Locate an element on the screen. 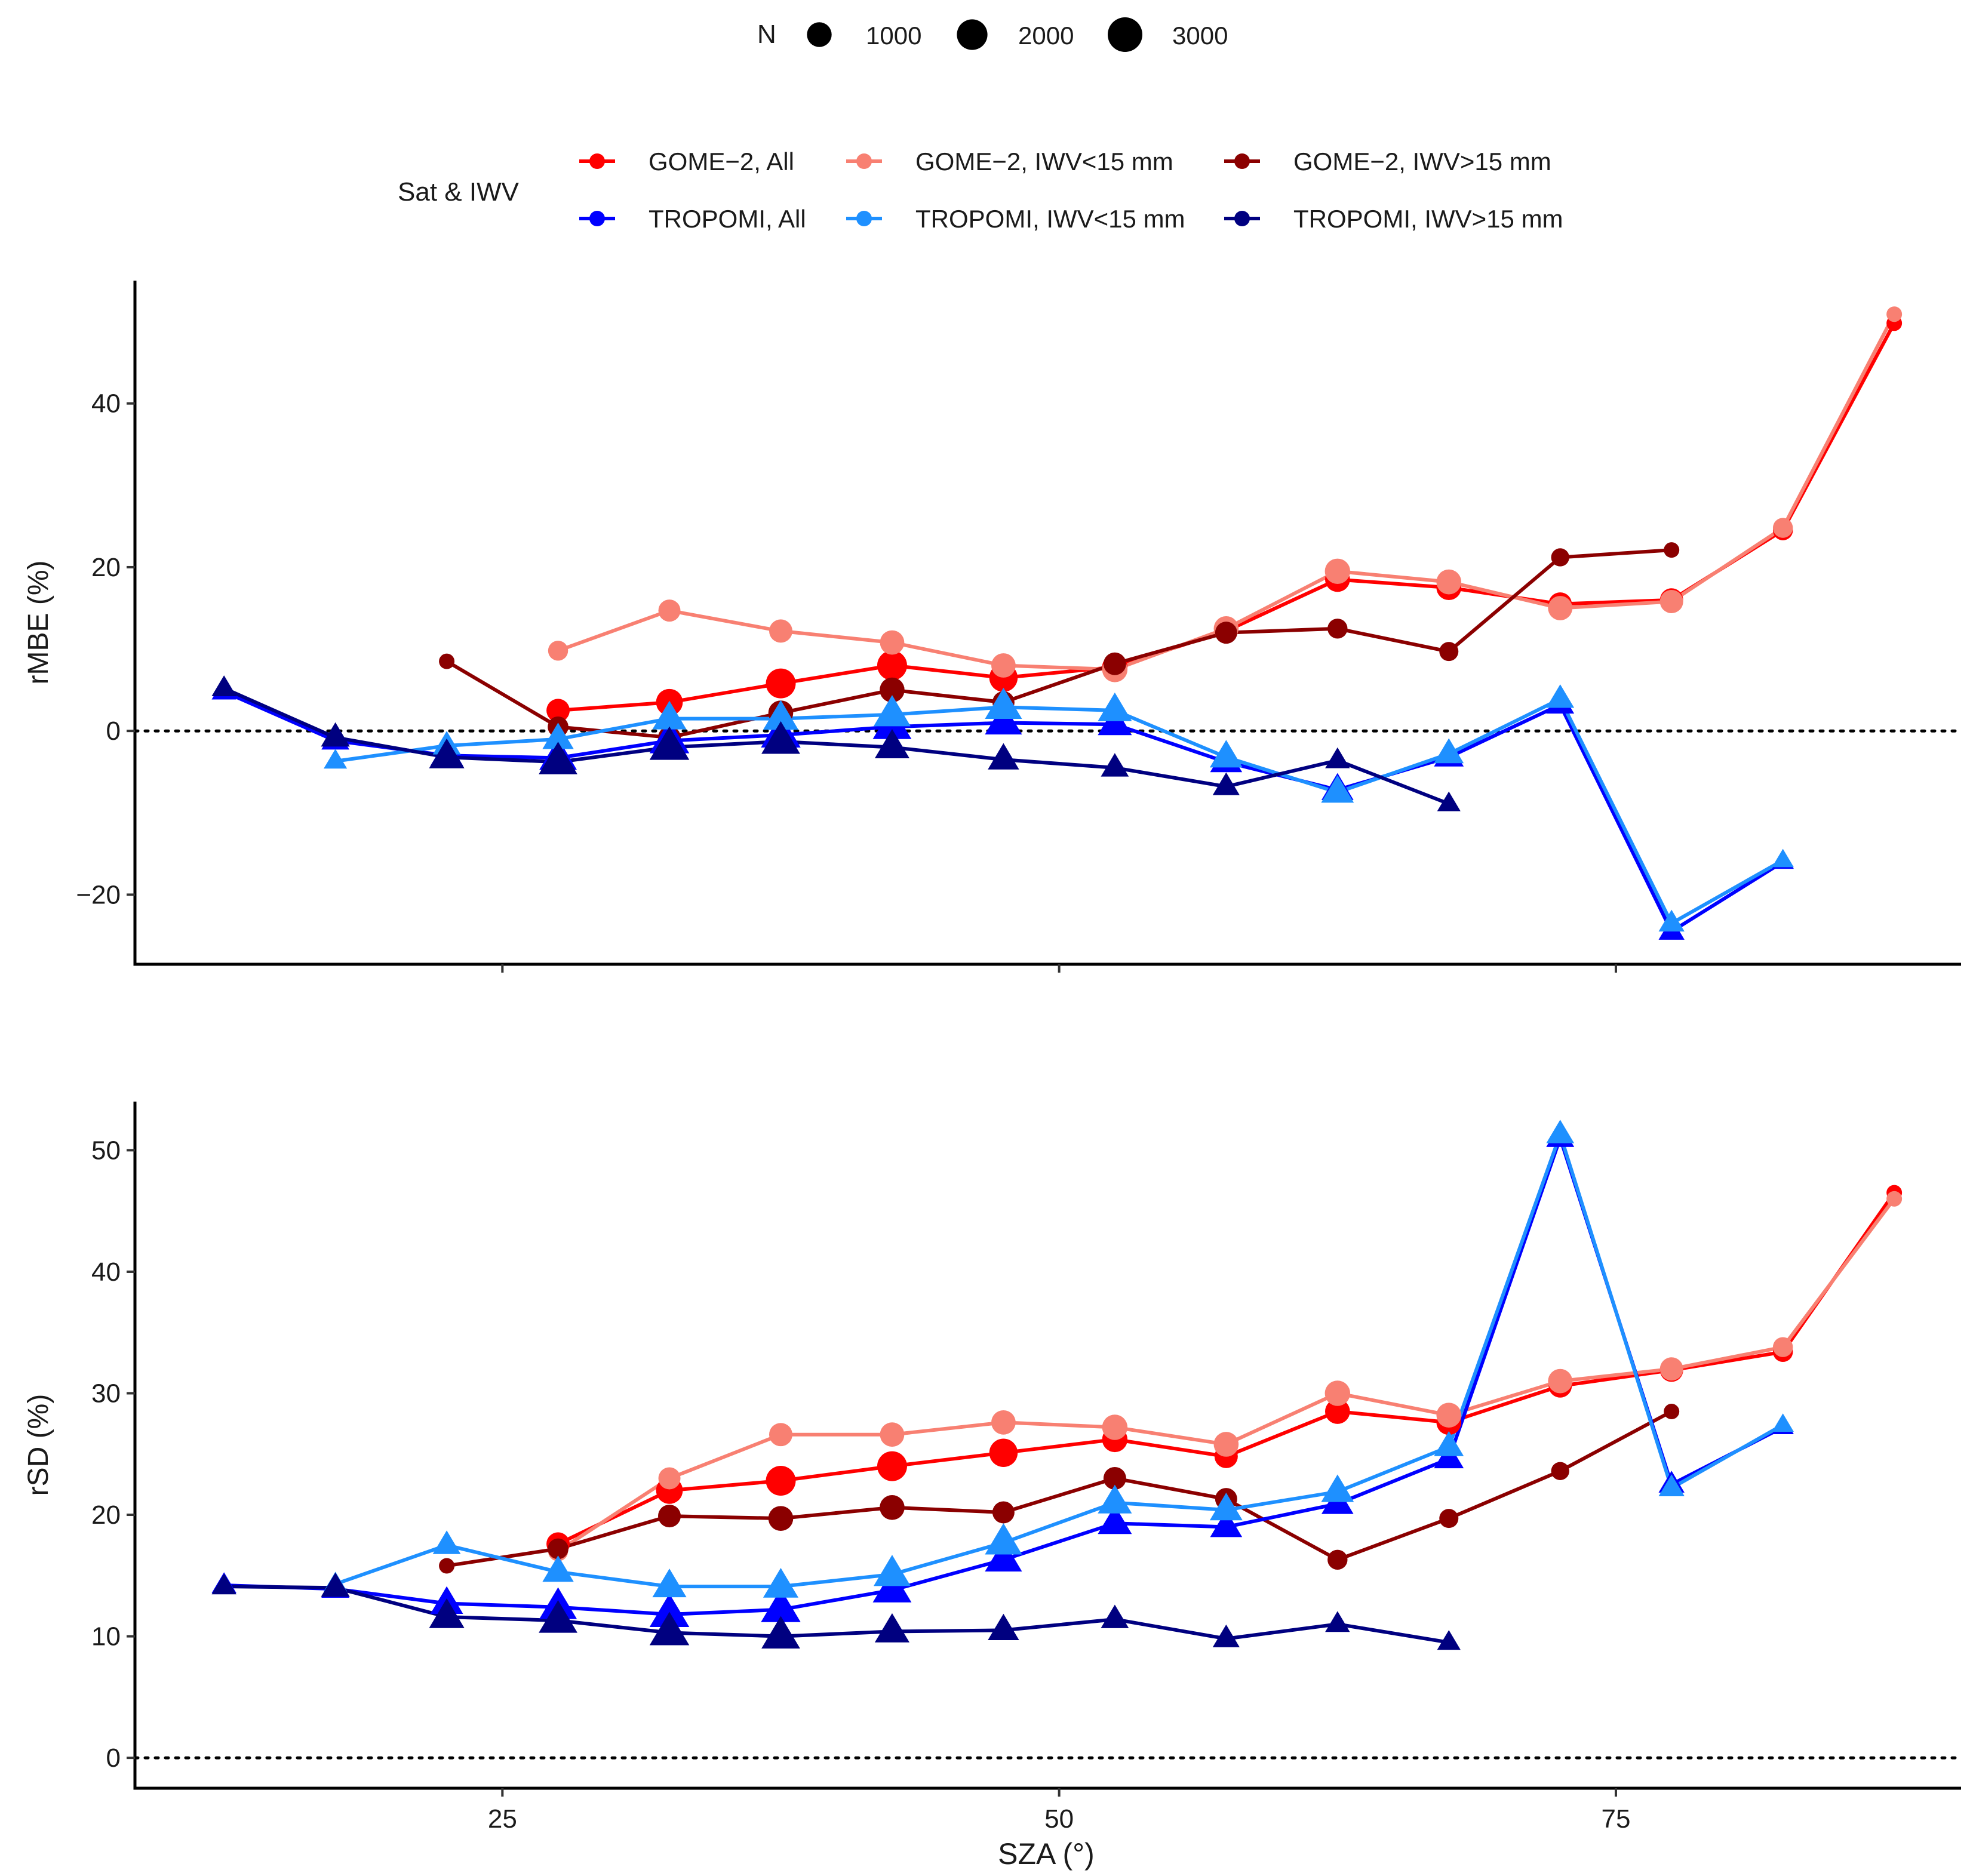 The image size is (1973, 1876). y-tick-label: 50 is located at coordinates (106, 1150).